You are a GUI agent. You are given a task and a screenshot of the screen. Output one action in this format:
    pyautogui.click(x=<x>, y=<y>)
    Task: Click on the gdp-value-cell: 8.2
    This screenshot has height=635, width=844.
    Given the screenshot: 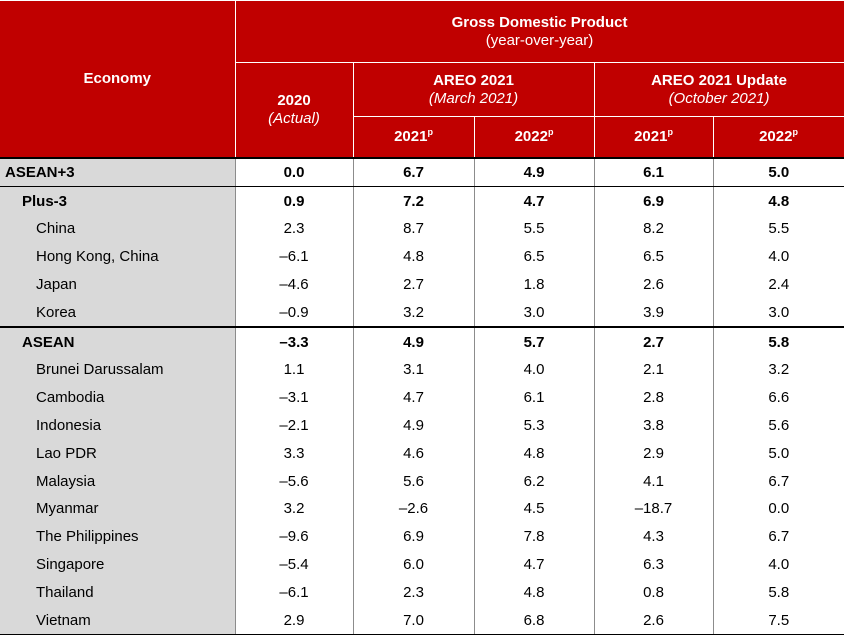 What is the action you would take?
    pyautogui.click(x=653, y=229)
    